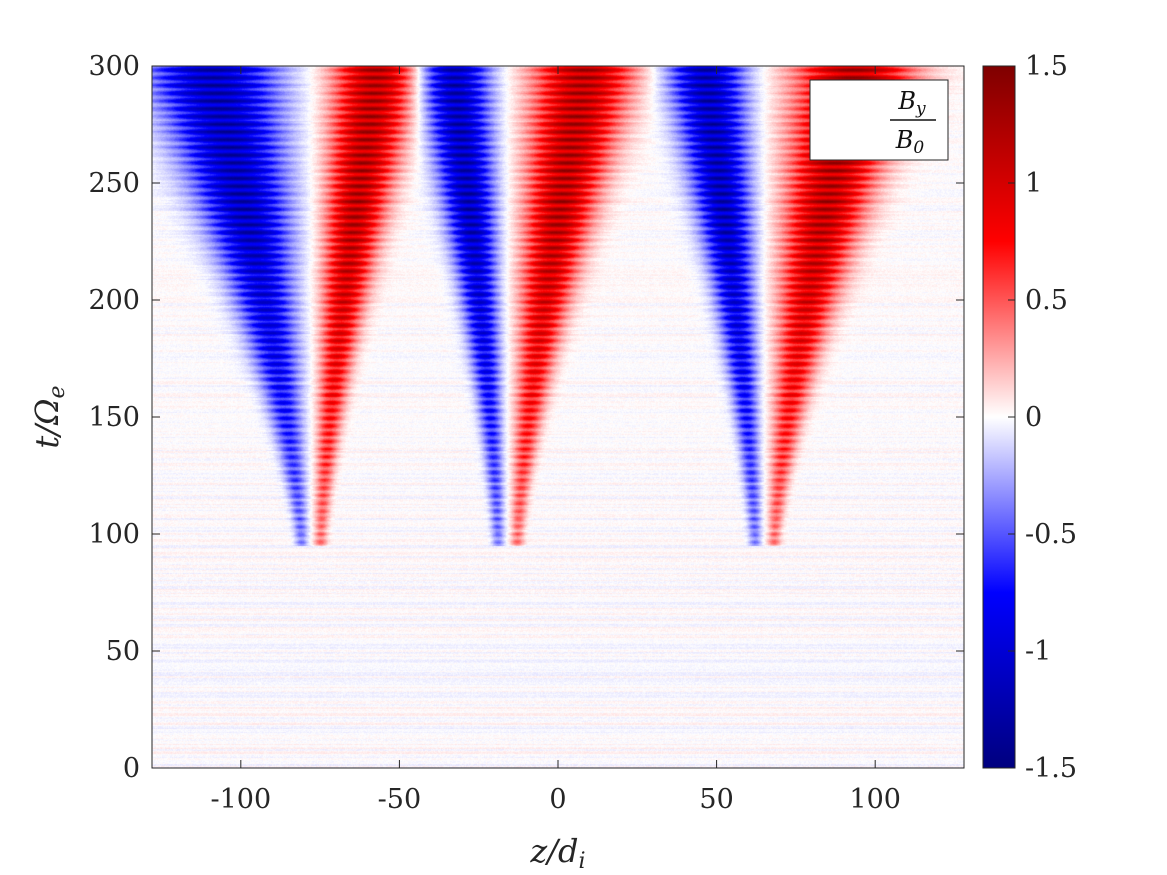  Describe the element at coordinates (399, 799) in the screenshot. I see `x-tick-label: -50` at that location.